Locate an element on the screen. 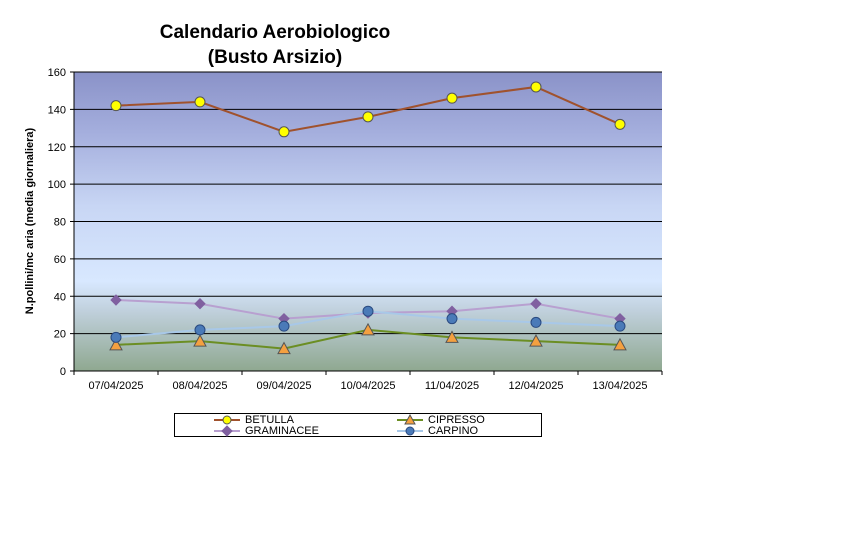 Image resolution: width=864 pixels, height=540 pixels. x-tick-label: 10/04/2025 is located at coordinates (367, 386).